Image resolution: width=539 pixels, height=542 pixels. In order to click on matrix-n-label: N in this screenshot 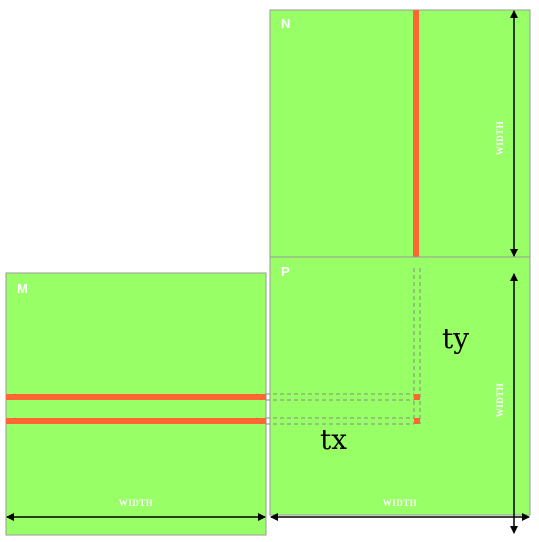, I will do `click(285, 23)`.